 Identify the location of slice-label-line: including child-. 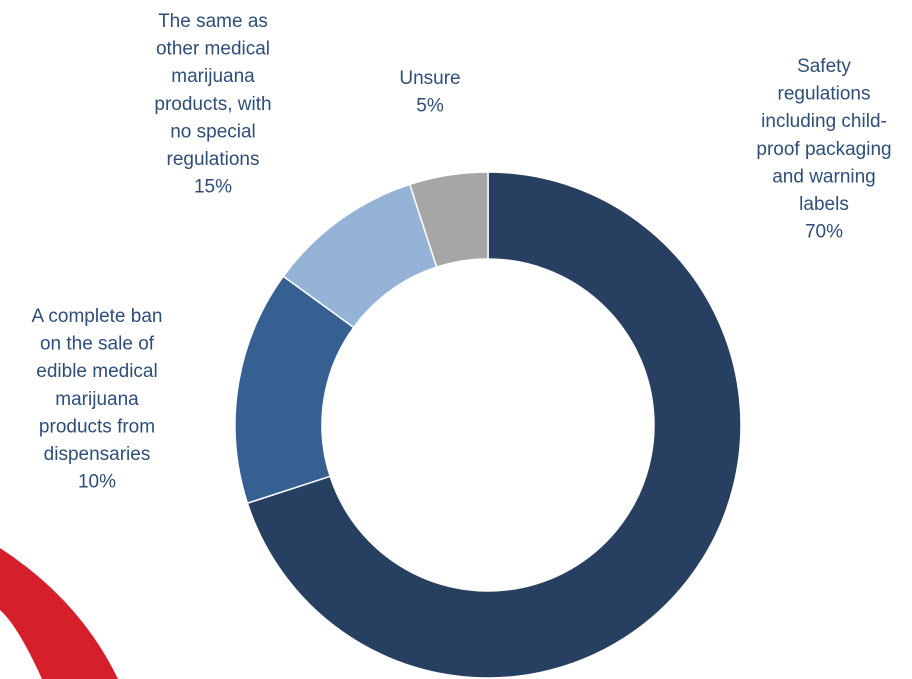
(824, 121).